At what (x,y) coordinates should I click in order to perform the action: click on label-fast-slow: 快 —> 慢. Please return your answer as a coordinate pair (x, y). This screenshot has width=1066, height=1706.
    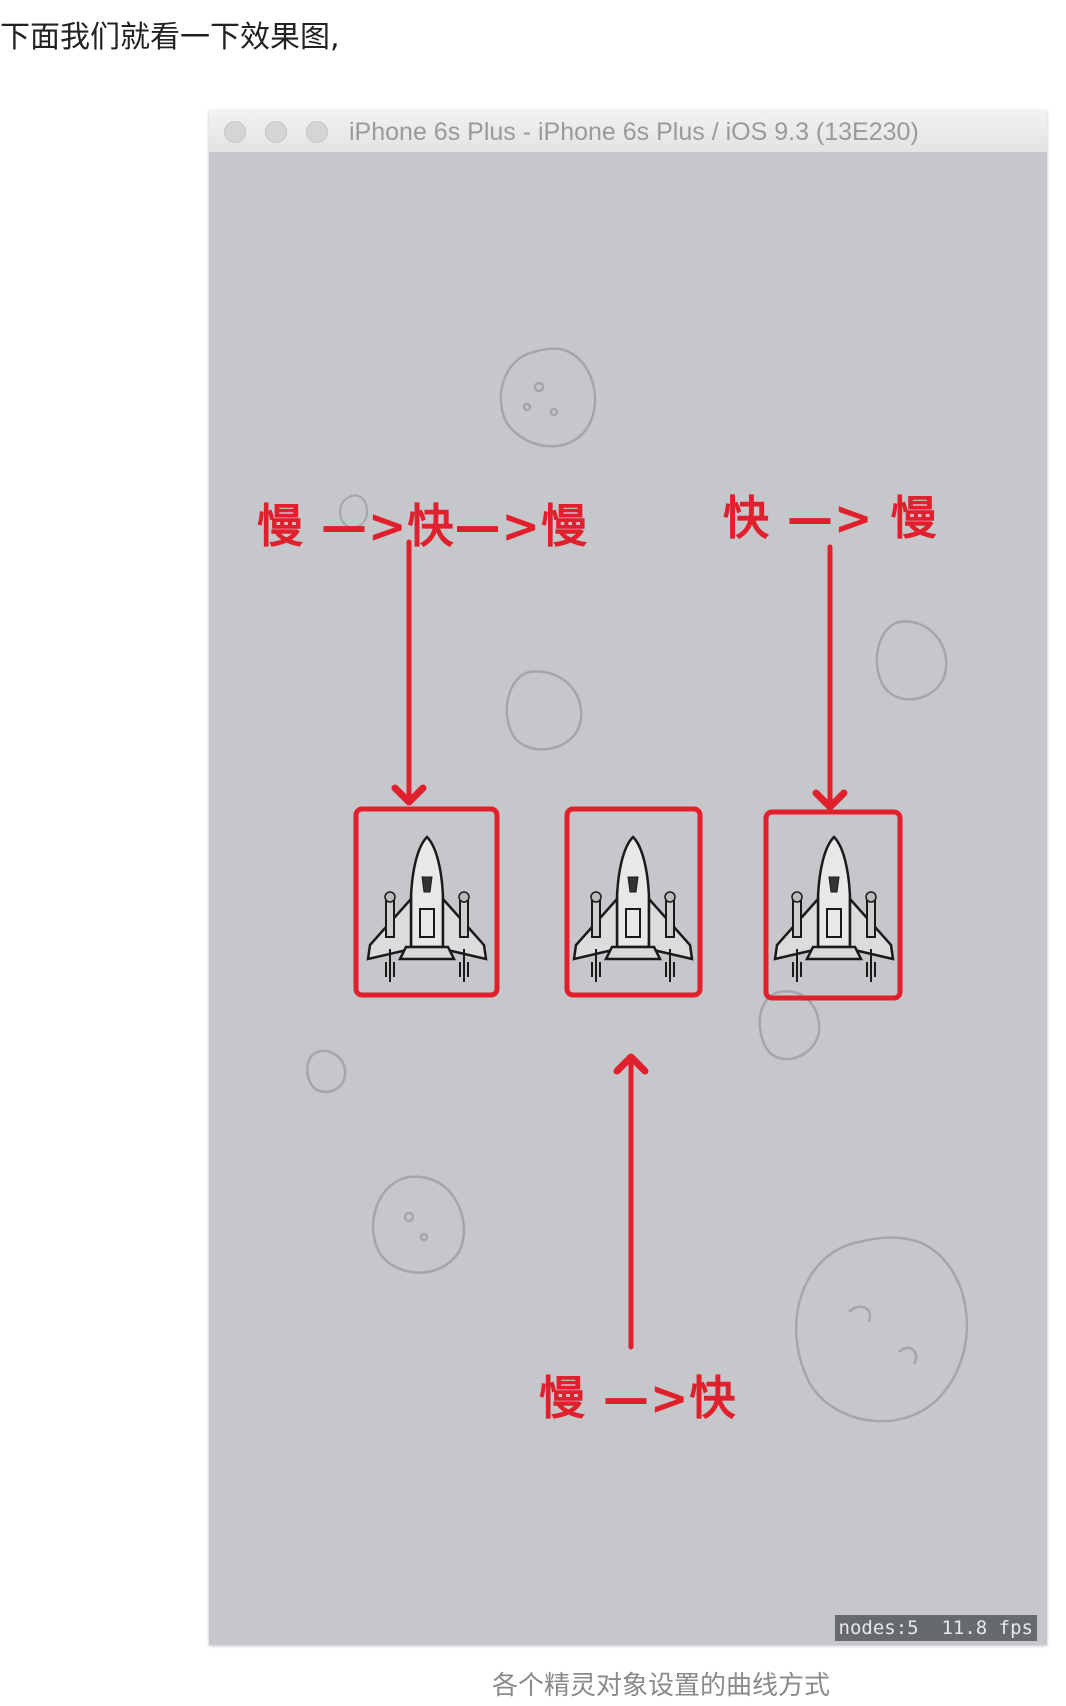
    Looking at the image, I should click on (830, 518).